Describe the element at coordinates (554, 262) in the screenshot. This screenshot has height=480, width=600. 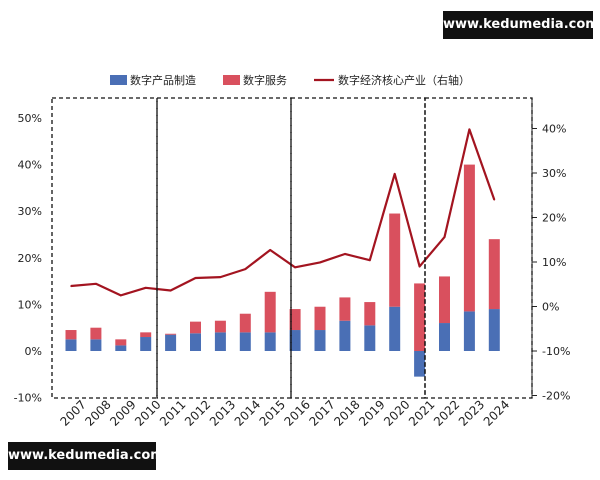
I see `right-tick-label: 10%` at that location.